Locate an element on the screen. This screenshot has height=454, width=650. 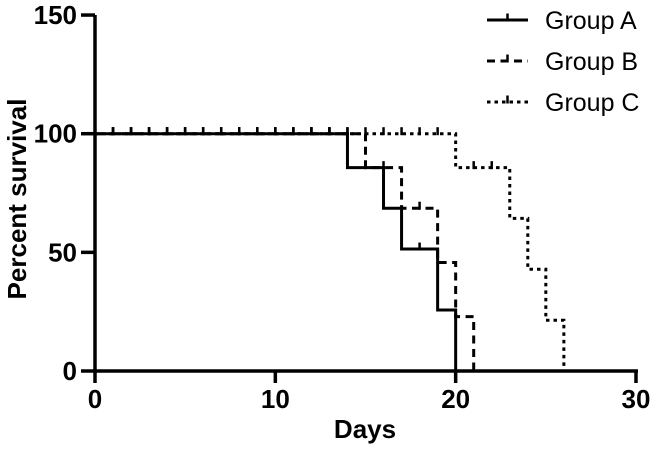
legend-label-group-a: Group A is located at coordinates (591, 21).